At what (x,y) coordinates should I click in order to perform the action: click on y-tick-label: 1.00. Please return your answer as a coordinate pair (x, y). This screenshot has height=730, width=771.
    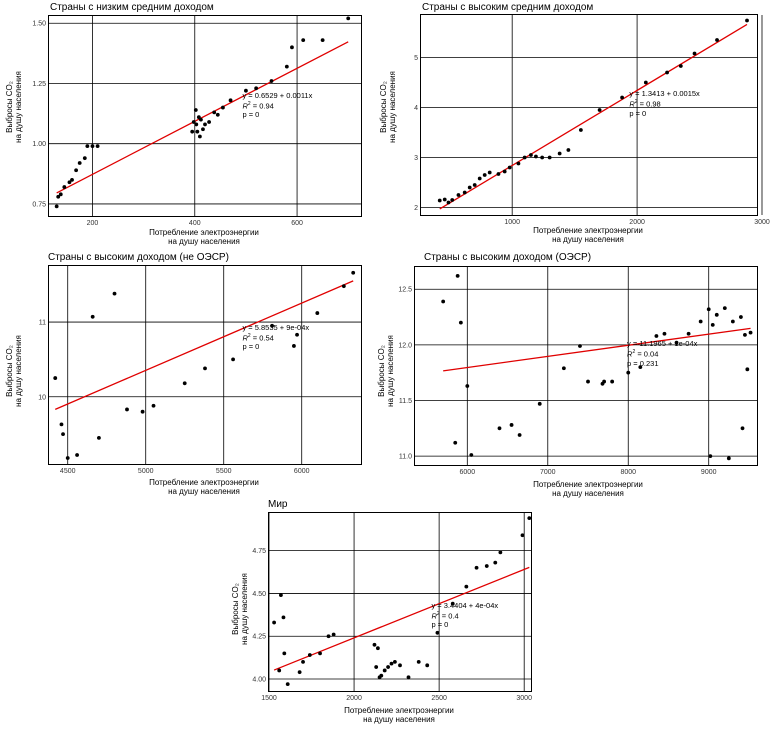
    Looking at the image, I should click on (39, 144).